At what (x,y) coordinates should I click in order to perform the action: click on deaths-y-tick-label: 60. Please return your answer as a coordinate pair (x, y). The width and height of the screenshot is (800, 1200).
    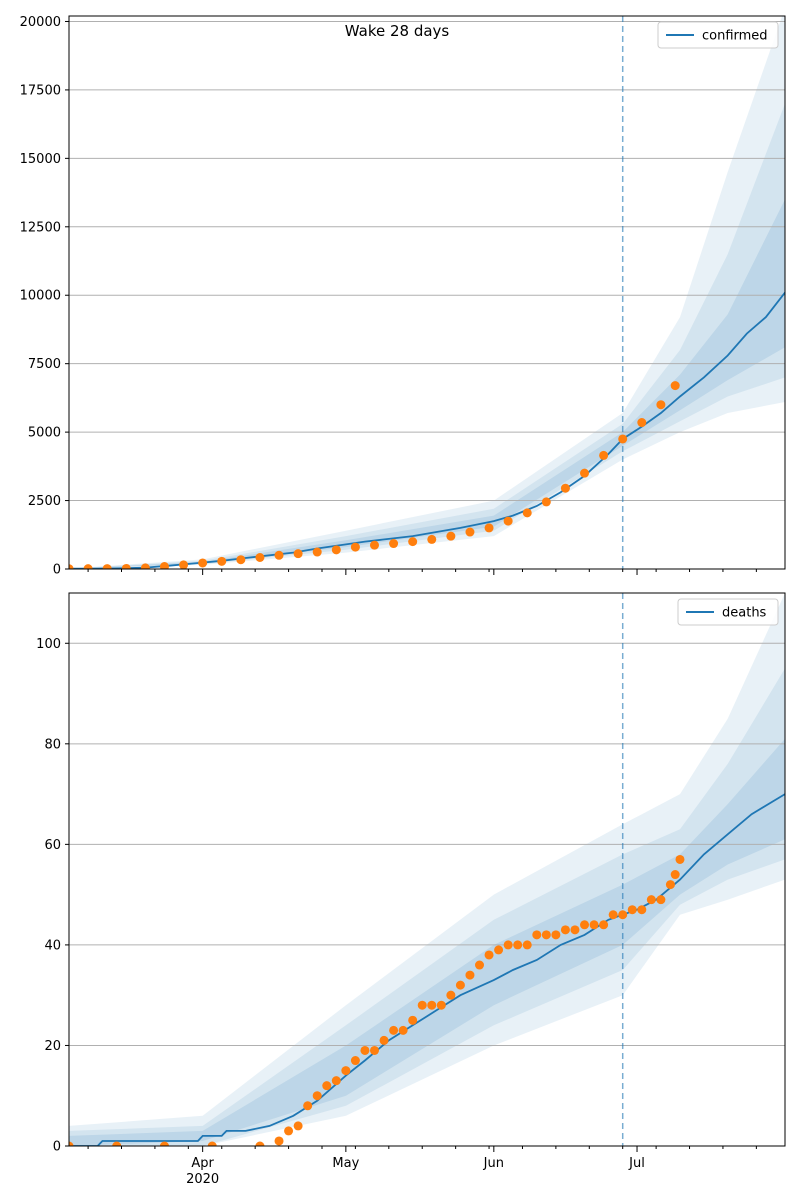
    Looking at the image, I should click on (52, 845).